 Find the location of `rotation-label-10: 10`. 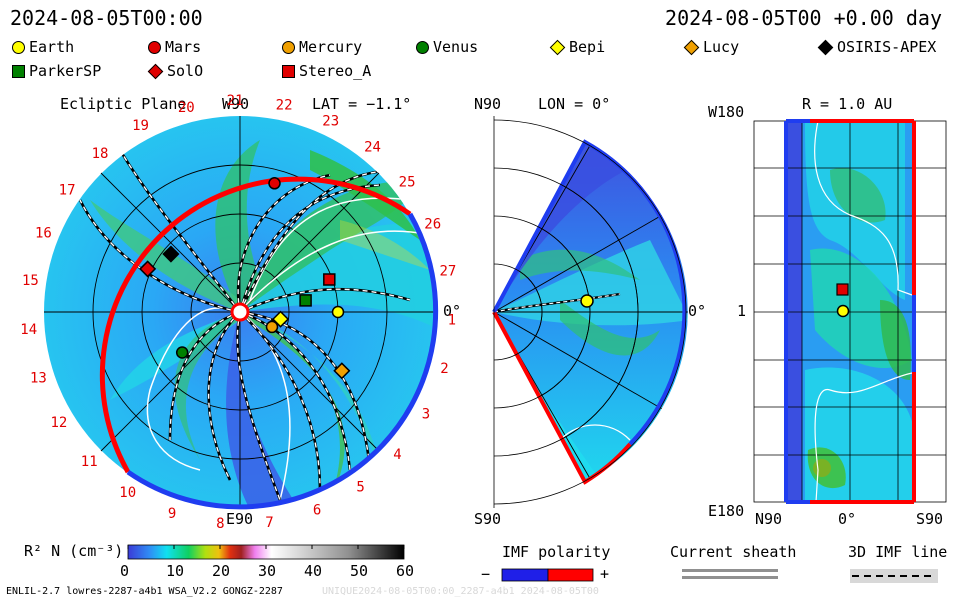

rotation-label-10: 10 is located at coordinates (127, 493).